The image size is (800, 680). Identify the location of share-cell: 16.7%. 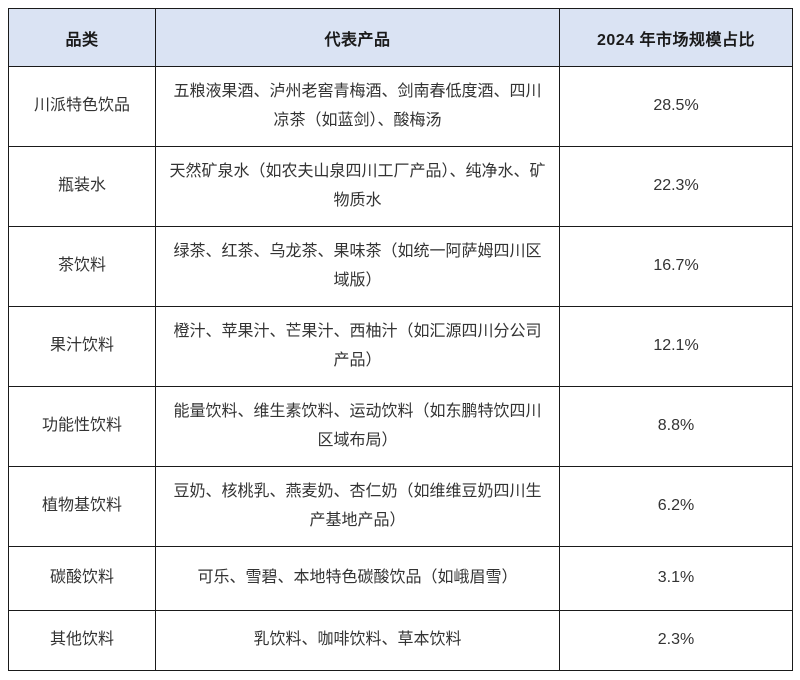
(676, 266).